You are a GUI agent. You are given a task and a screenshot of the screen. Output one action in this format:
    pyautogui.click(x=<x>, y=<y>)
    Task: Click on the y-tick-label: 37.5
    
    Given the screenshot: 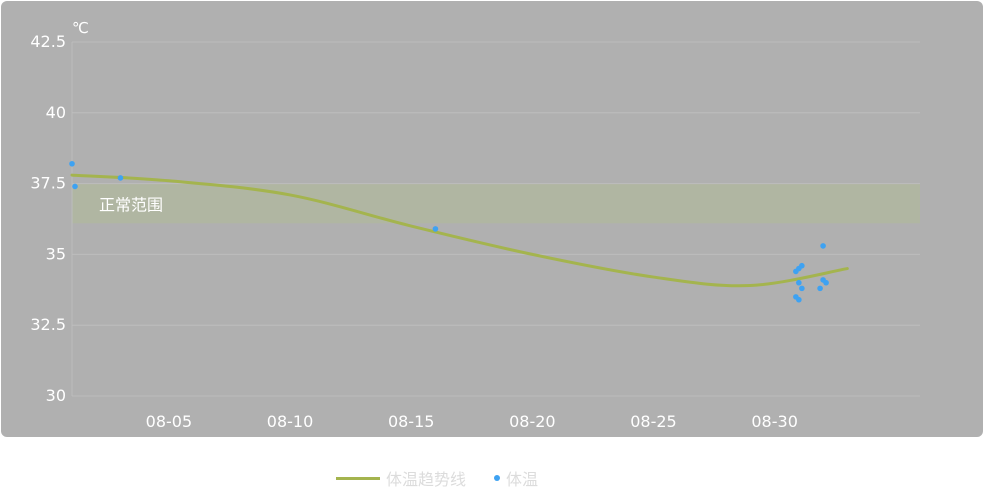 What is the action you would take?
    pyautogui.click(x=48, y=183)
    